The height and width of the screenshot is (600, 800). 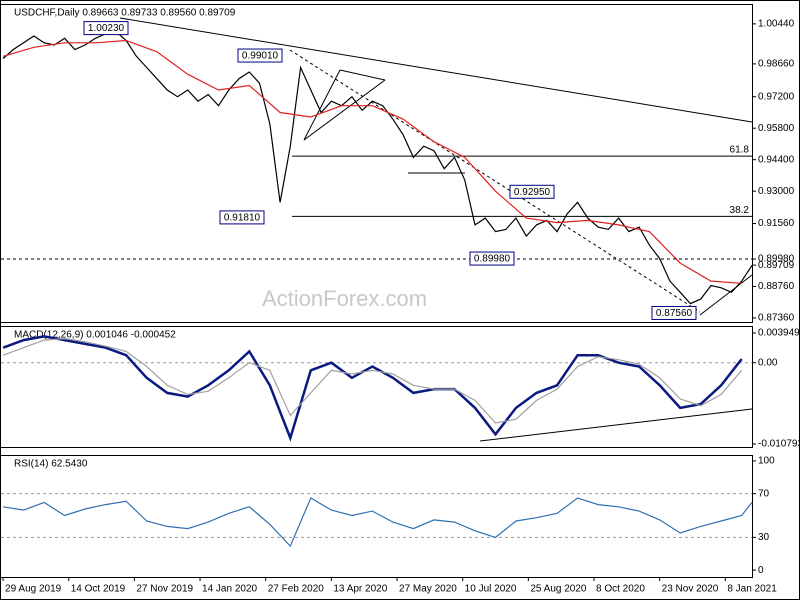 What do you see at coordinates (776, 24) in the screenshot?
I see `y-tick-label: 1.00440` at bounding box center [776, 24].